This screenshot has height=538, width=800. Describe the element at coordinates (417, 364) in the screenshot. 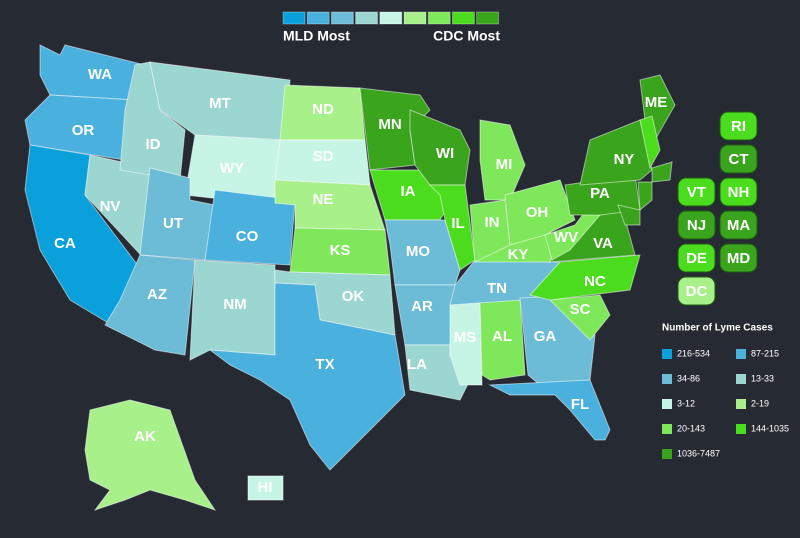

I see `state-label: LA` at that location.